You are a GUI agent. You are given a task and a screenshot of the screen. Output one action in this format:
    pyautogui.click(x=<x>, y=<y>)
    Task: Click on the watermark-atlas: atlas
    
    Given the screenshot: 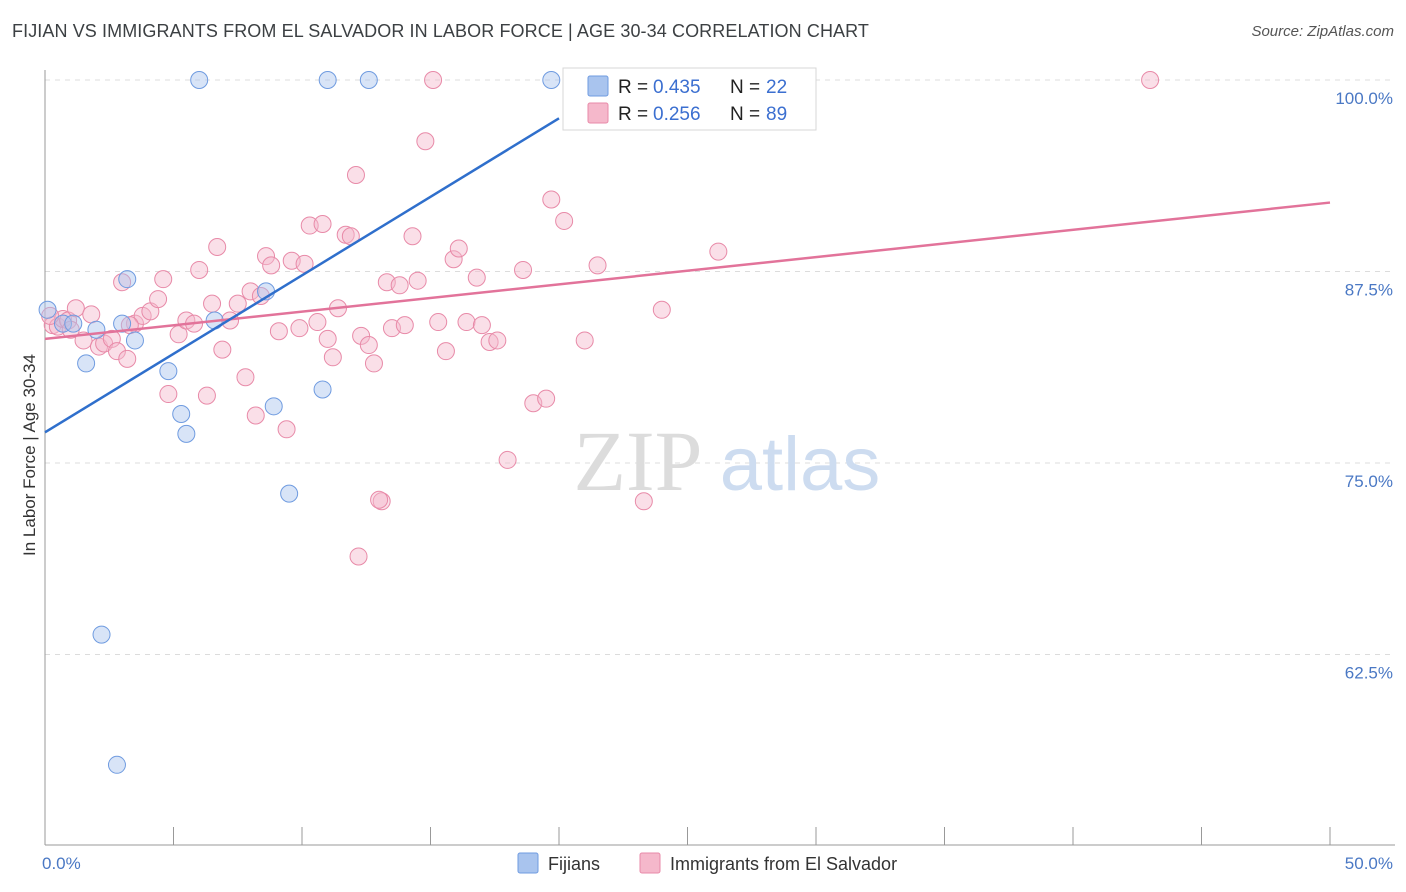 What is the action you would take?
    pyautogui.click(x=800, y=464)
    